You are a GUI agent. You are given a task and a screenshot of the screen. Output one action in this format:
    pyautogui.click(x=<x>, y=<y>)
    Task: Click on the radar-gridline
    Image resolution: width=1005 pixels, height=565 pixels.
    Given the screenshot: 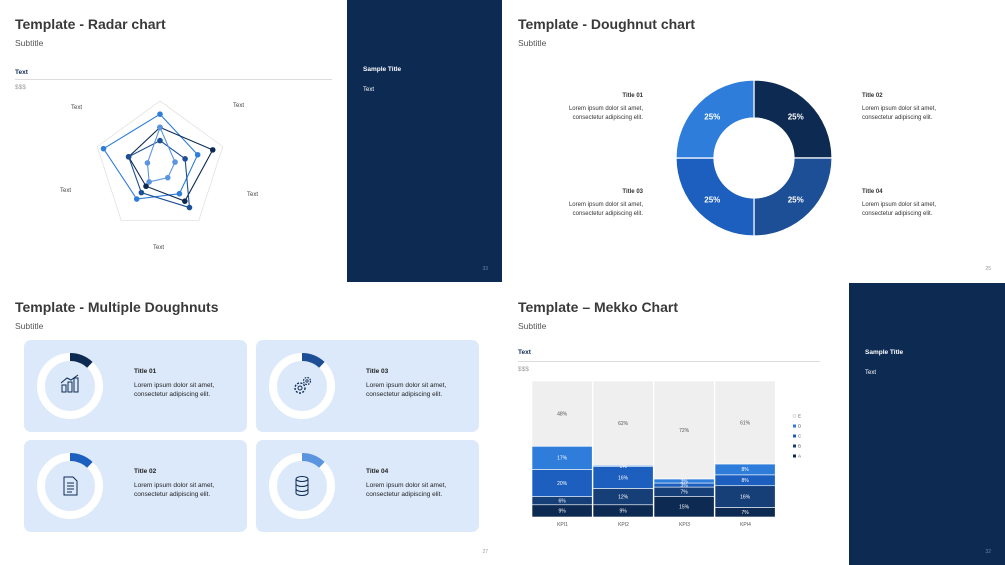 What is the action you would take?
    pyautogui.click(x=160, y=160)
    